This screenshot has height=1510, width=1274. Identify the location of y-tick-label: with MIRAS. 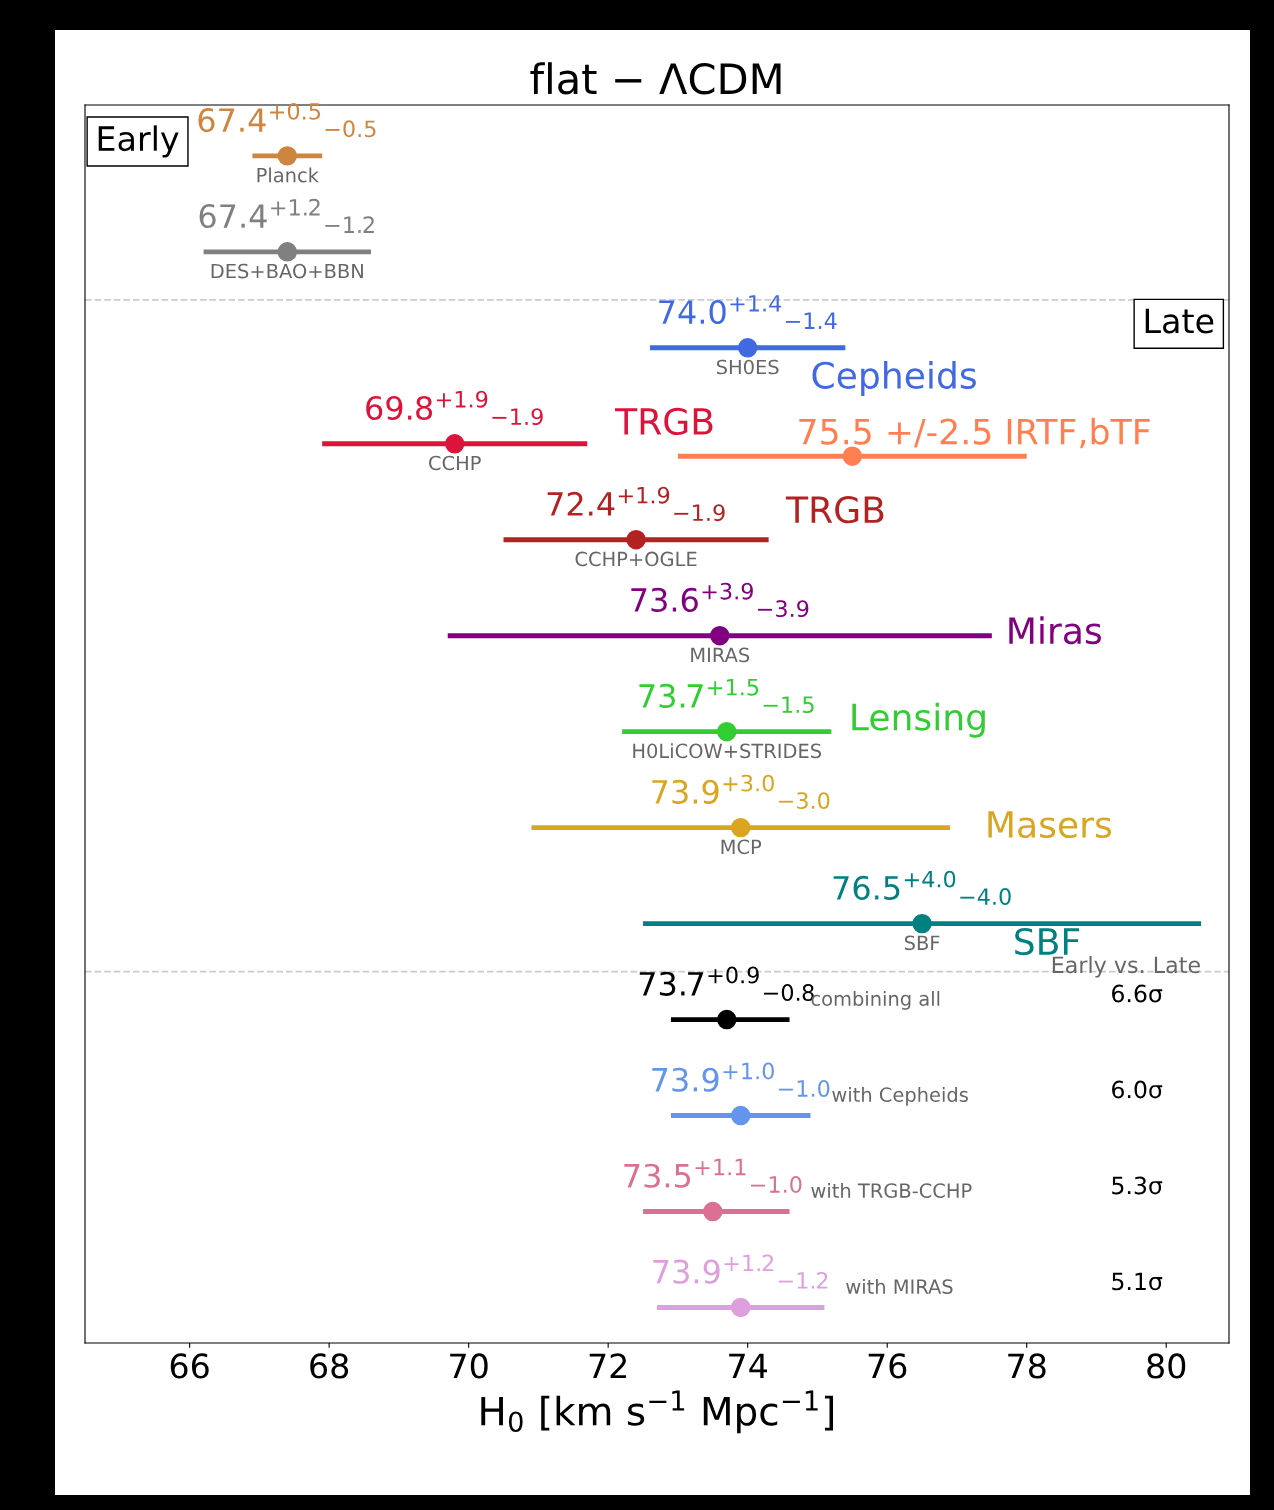
(899, 1286).